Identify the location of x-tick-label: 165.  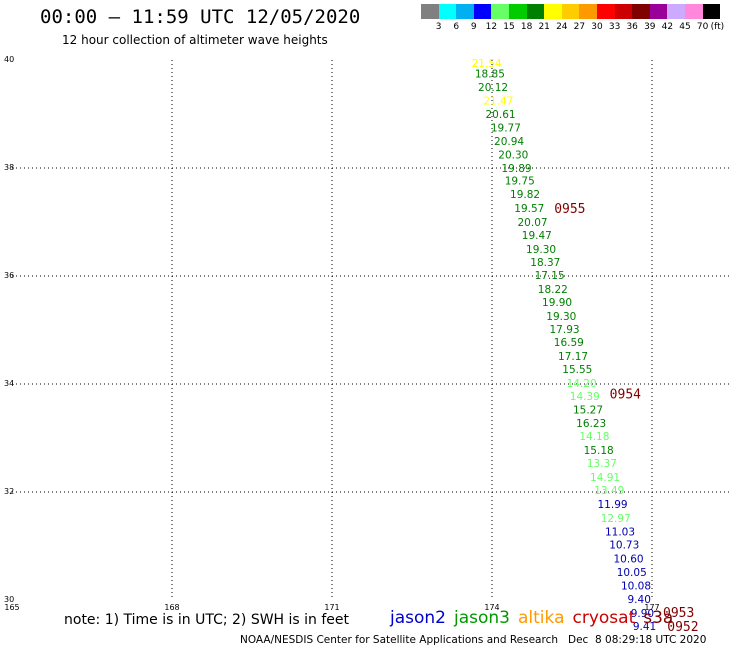
(11, 607).